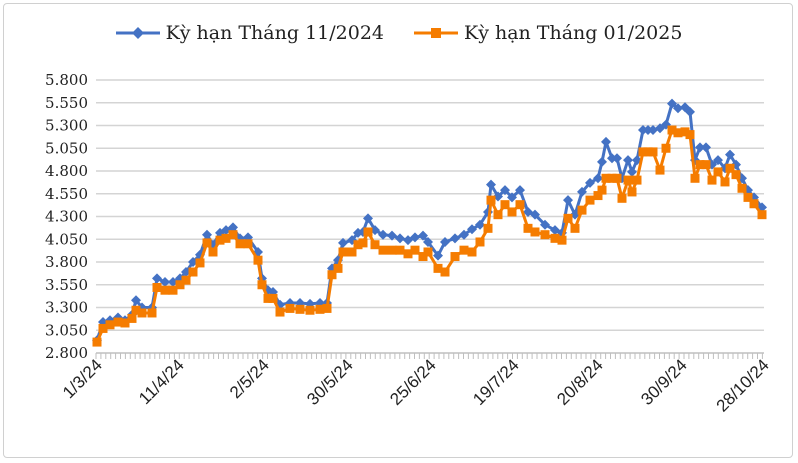 This screenshot has height=463, width=798. What do you see at coordinates (664, 382) in the screenshot?
I see `x-tick-label: 30/9/24` at bounding box center [664, 382].